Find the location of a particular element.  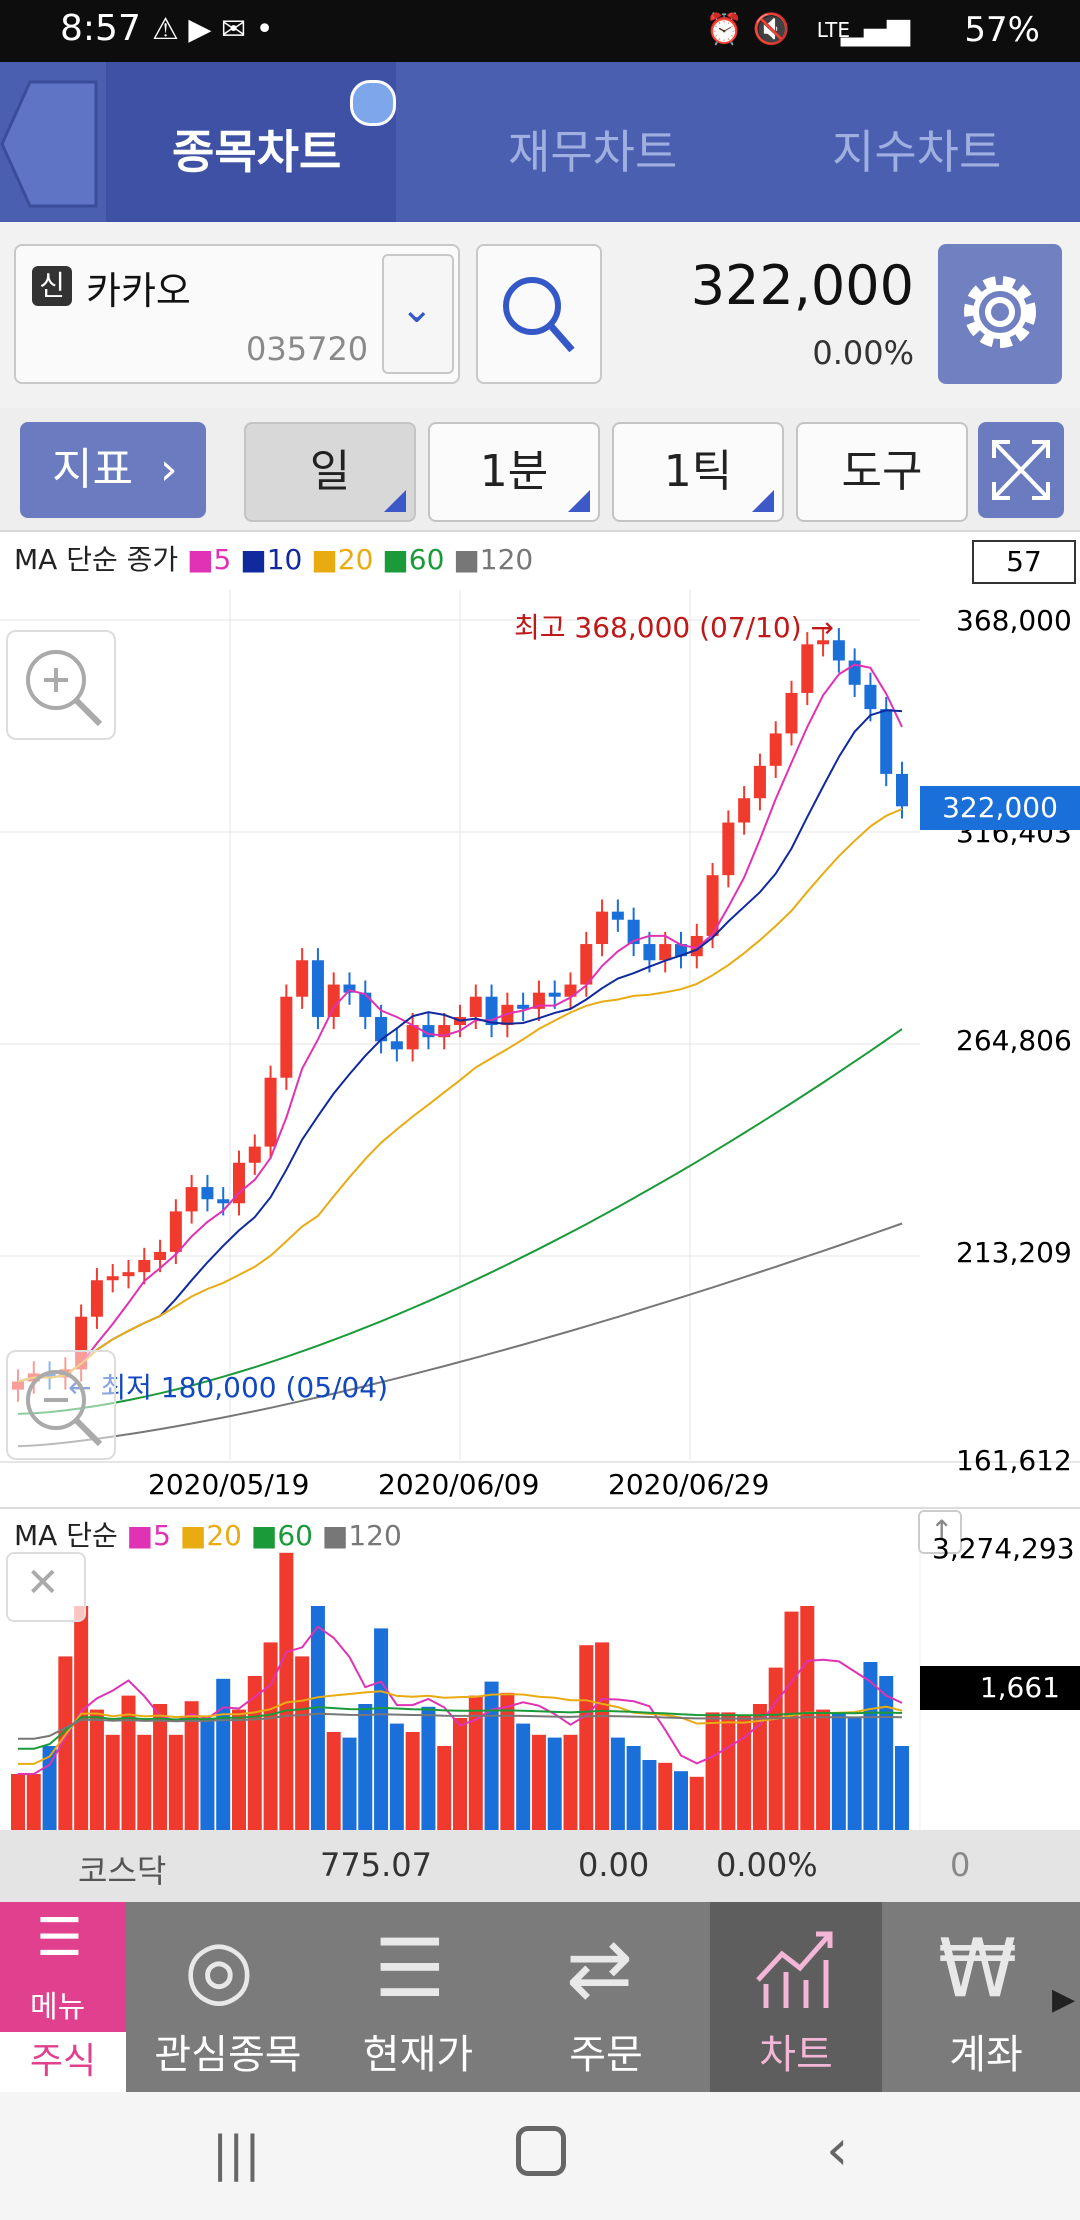

indicator-button: 지표 › is located at coordinates (113, 470).